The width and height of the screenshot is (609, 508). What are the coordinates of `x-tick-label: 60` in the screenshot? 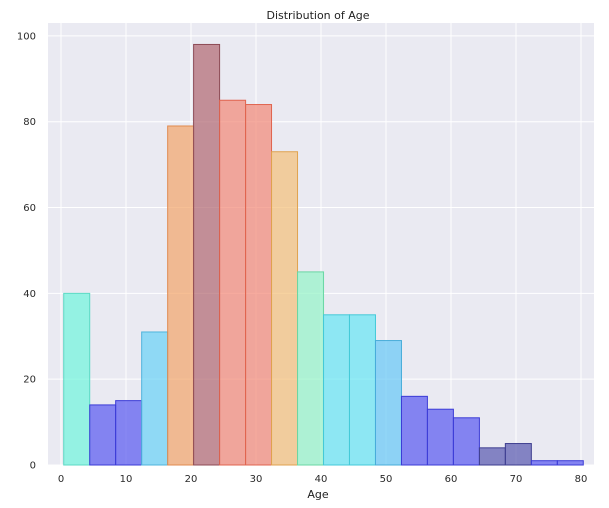 It's located at (451, 479).